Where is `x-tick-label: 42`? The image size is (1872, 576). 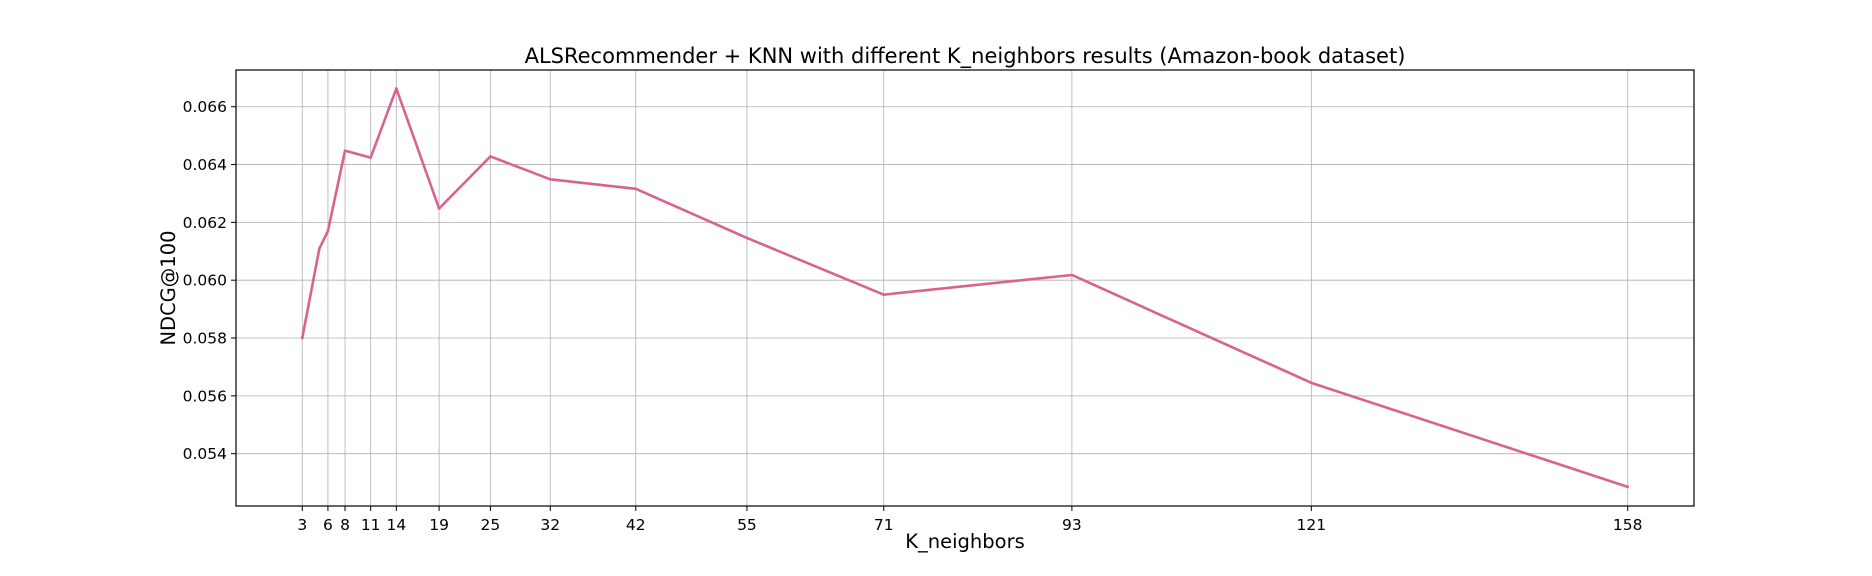
x-tick-label: 42 is located at coordinates (636, 525).